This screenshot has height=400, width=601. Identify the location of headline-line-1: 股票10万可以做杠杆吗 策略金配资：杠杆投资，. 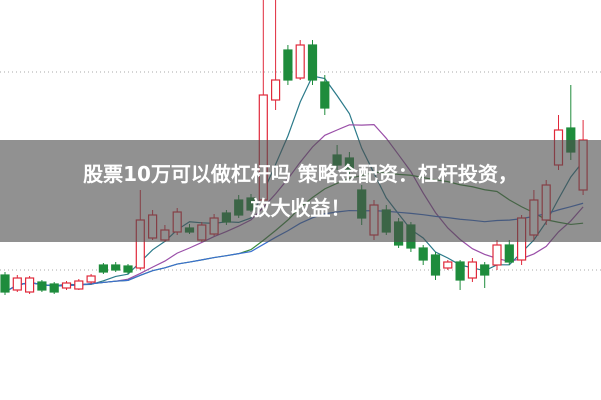
(300, 174).